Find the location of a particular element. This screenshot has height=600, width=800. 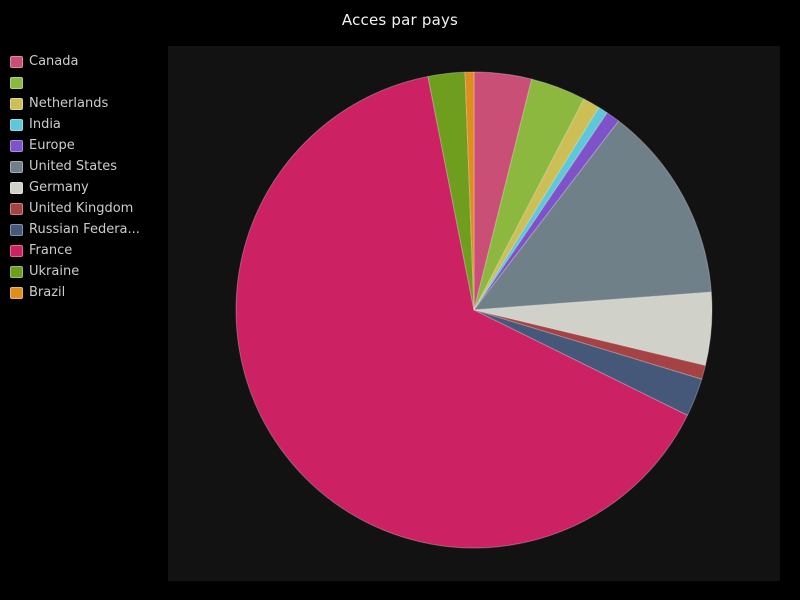

pie-slice-netherlands is located at coordinates (536, 204).